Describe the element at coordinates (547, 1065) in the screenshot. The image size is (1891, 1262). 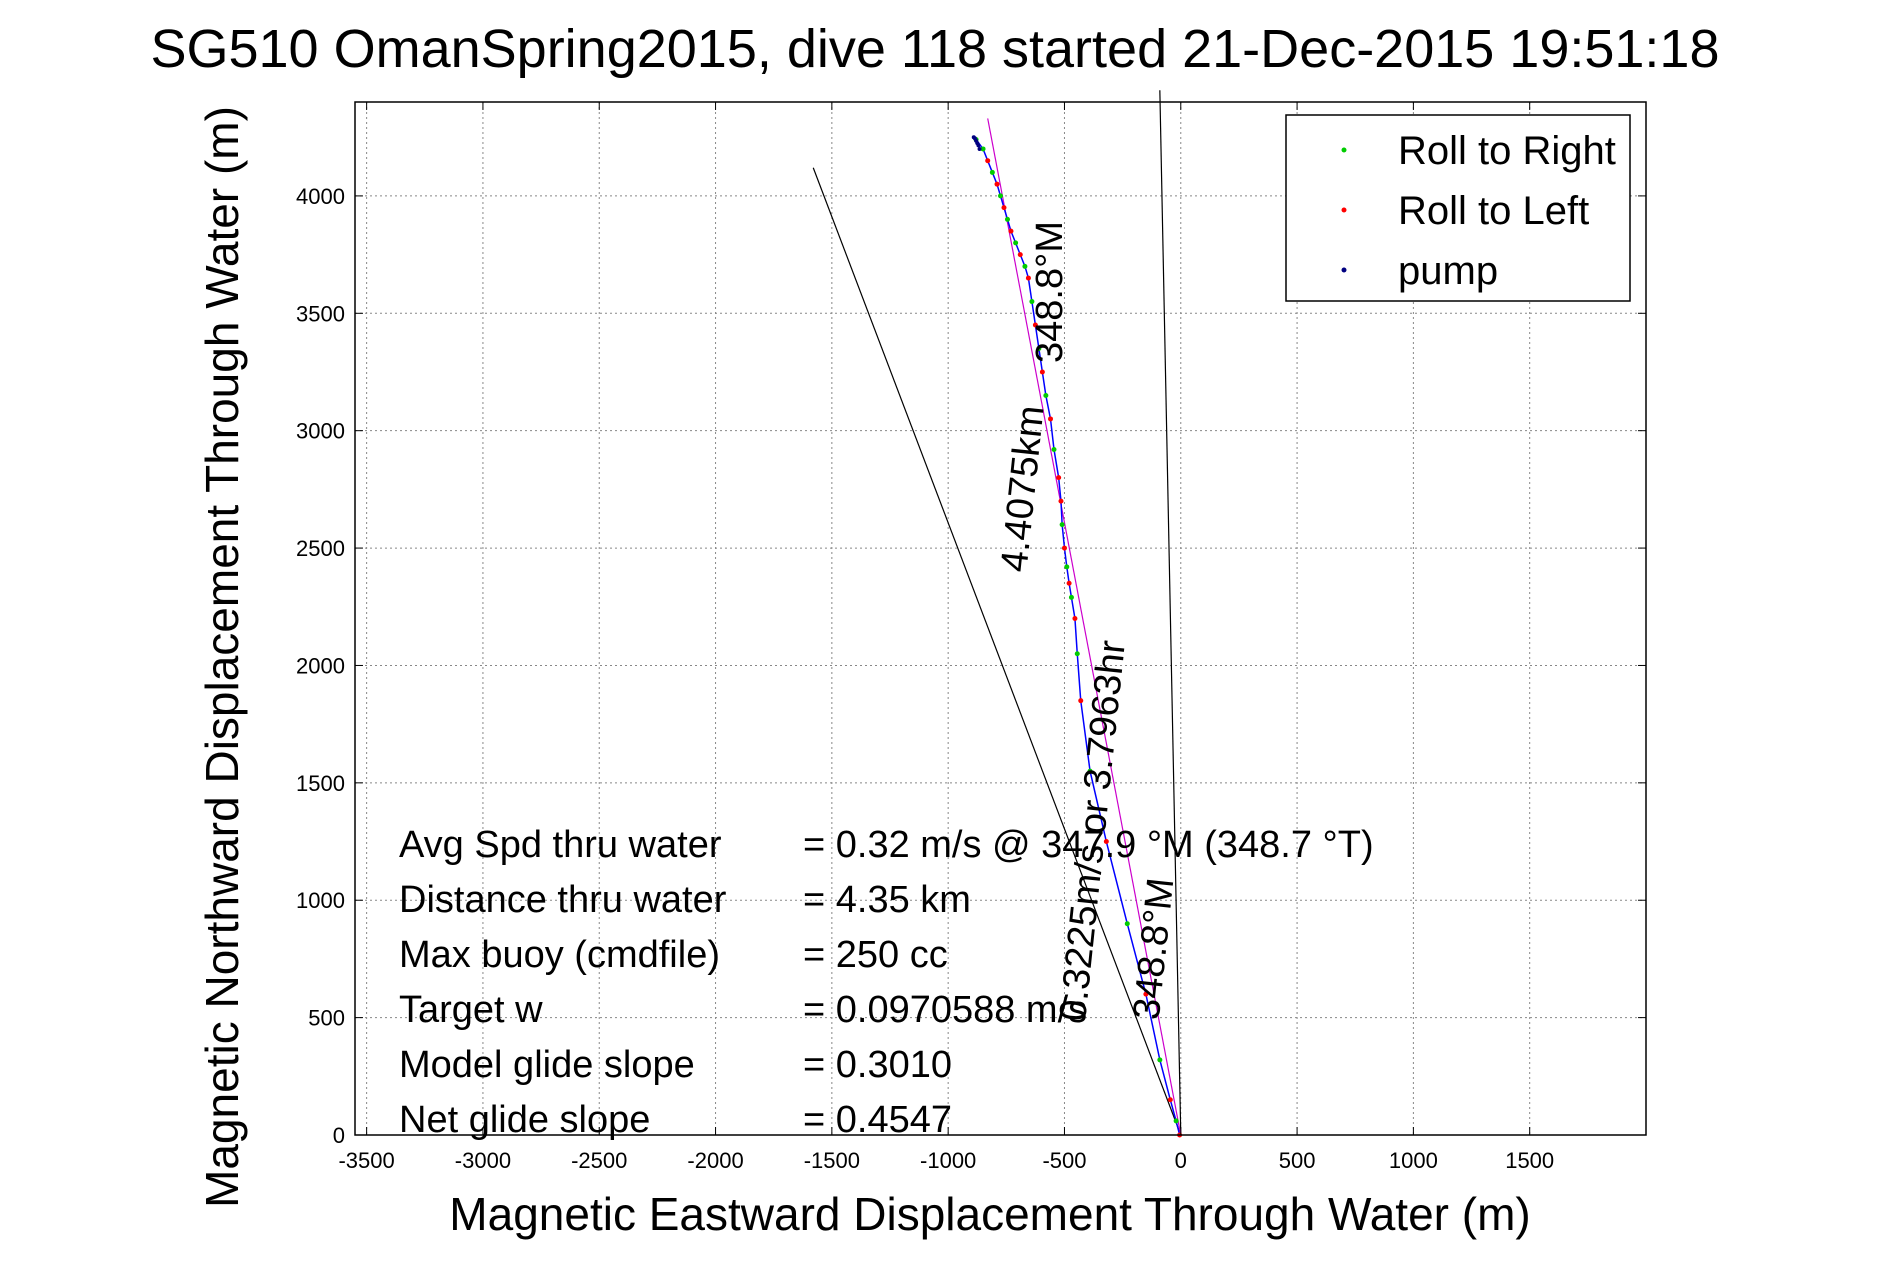
I see `stat-label: Model glide slope` at that location.